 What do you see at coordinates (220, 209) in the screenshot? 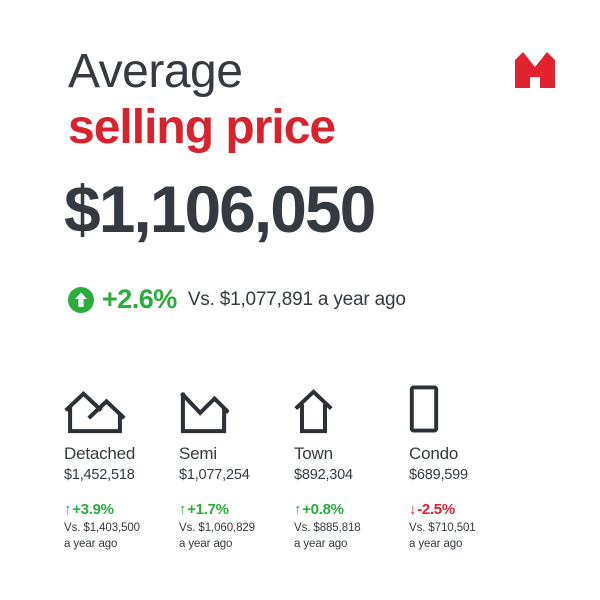
I see `average-price-value: $1,106,050` at bounding box center [220, 209].